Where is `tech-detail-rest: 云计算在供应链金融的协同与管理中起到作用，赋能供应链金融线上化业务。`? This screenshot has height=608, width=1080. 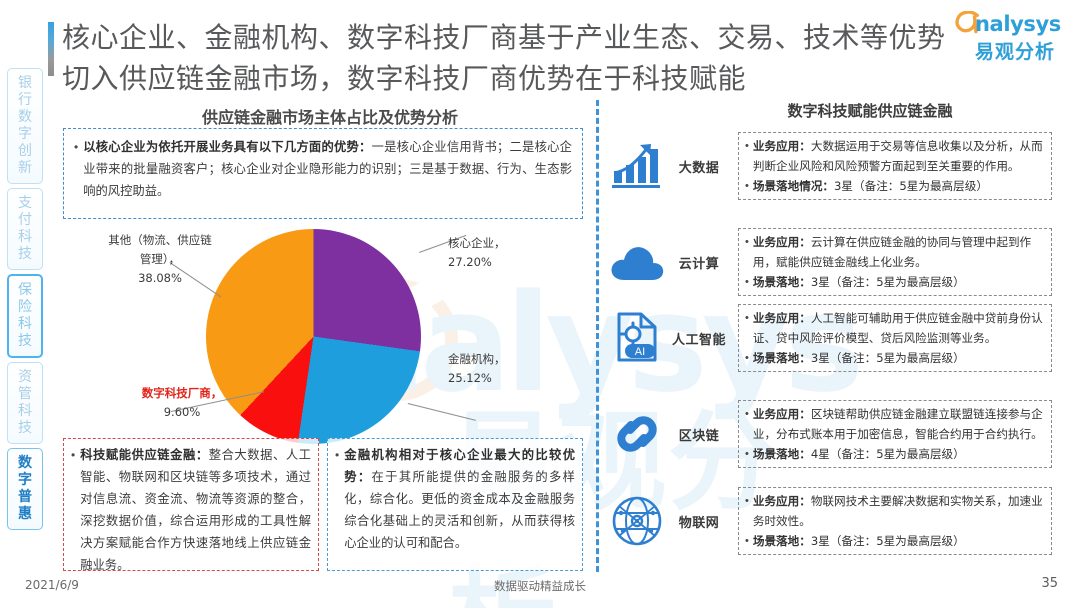 tech-detail-rest: 云计算在供应链金融的协同与管理中起到作用，赋能供应链金融线上化业务。 is located at coordinates (892, 252).